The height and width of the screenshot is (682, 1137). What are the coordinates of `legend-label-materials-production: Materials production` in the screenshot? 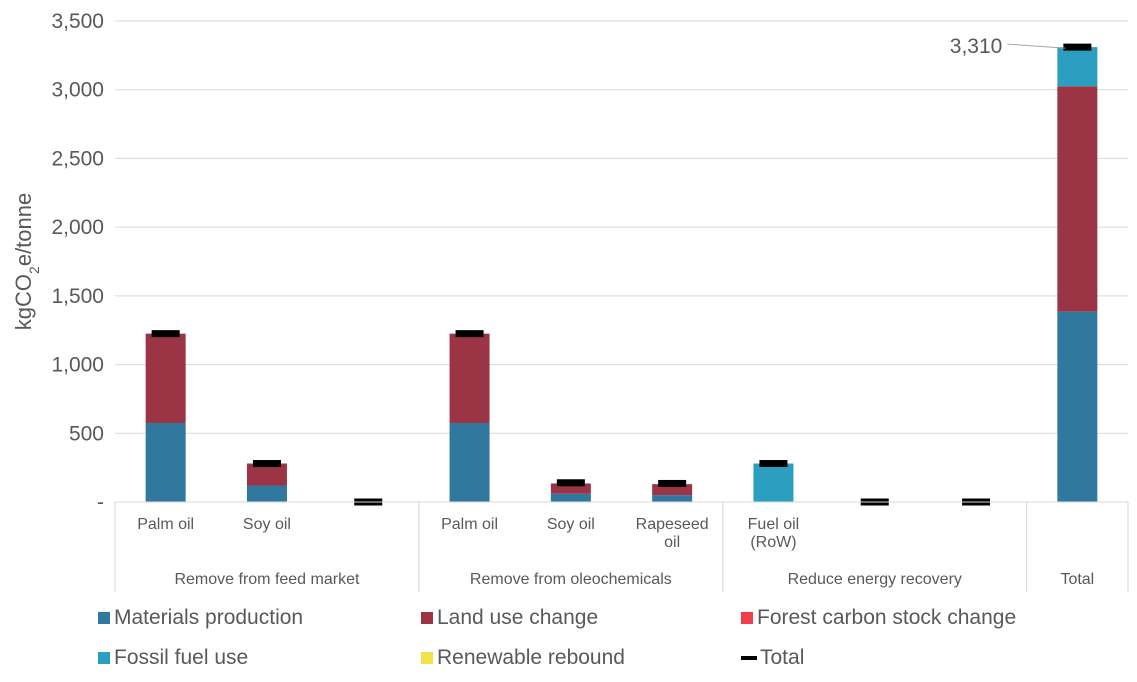 It's located at (208, 618).